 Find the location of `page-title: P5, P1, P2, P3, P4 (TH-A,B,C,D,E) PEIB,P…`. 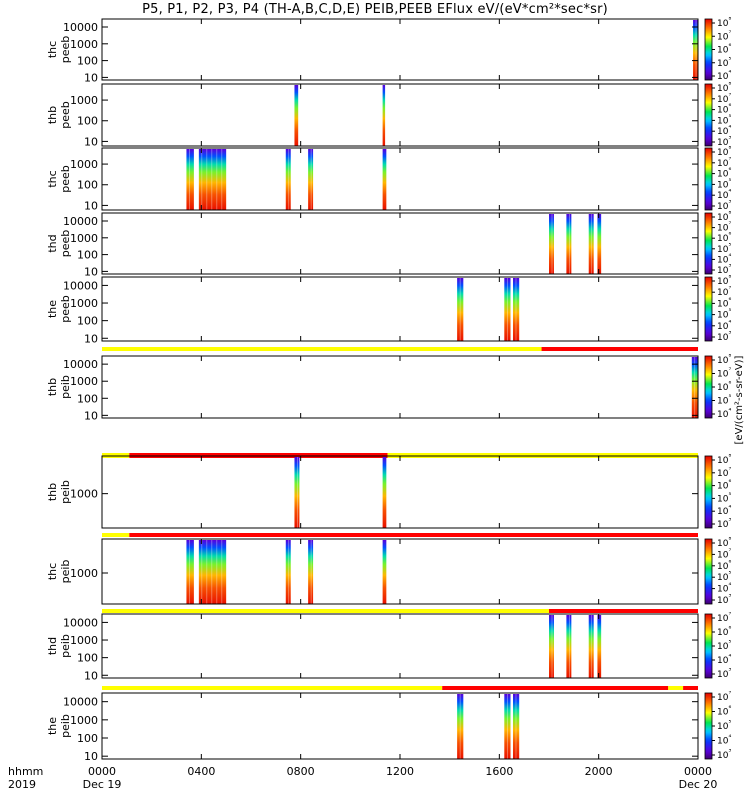

page-title: P5, P1, P2, P3, P4 (TH-A,B,C,D,E) PEIB,P… is located at coordinates (375, 9).